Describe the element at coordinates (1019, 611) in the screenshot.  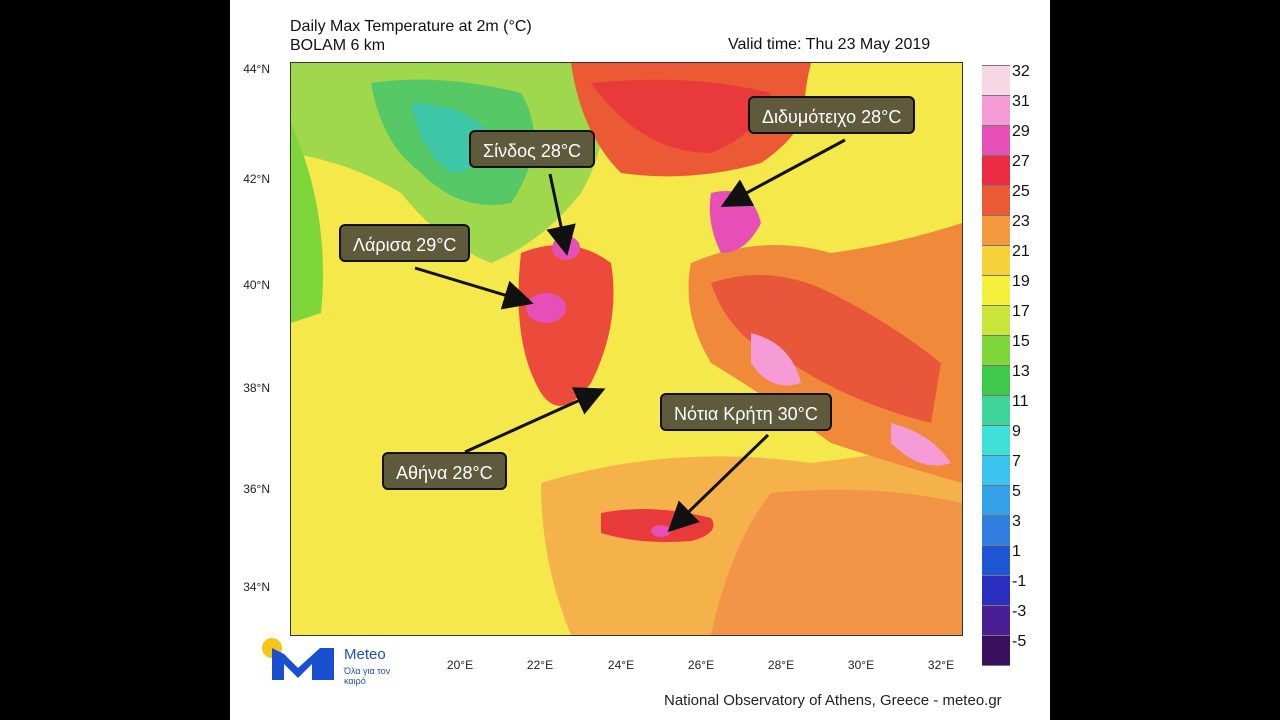
I see `colorbar-label: -3` at that location.